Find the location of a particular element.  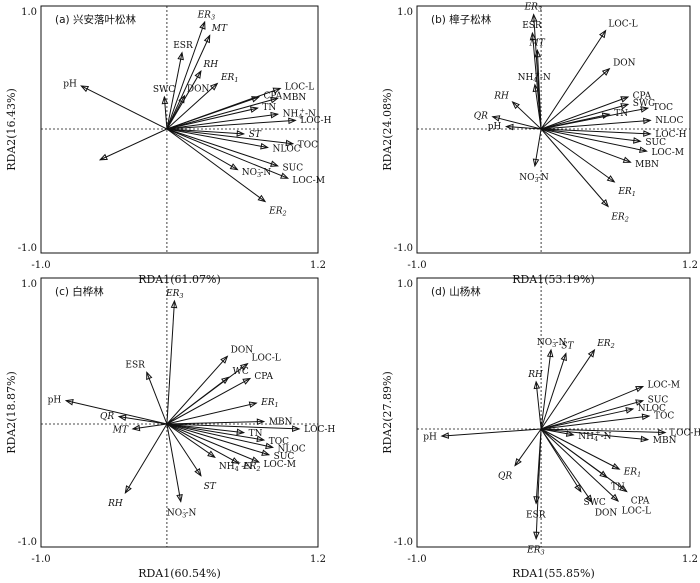

y-tick-label: 1.0 is located at coordinates (405, 12).